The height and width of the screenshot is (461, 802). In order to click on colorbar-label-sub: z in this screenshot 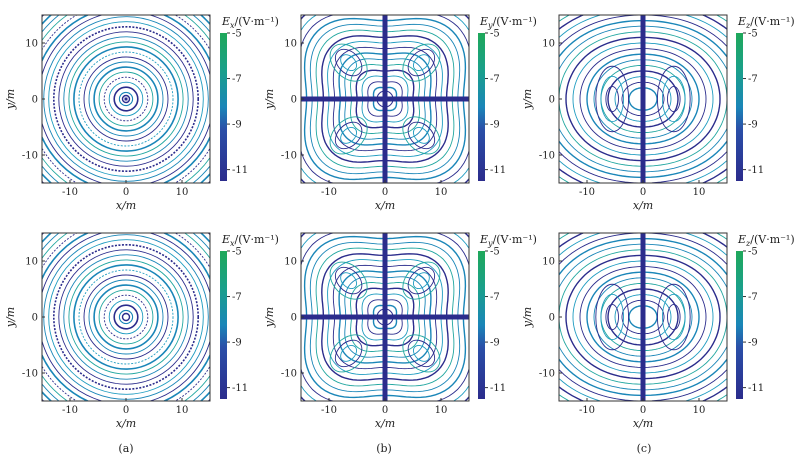, I will do `click(748, 243)`.